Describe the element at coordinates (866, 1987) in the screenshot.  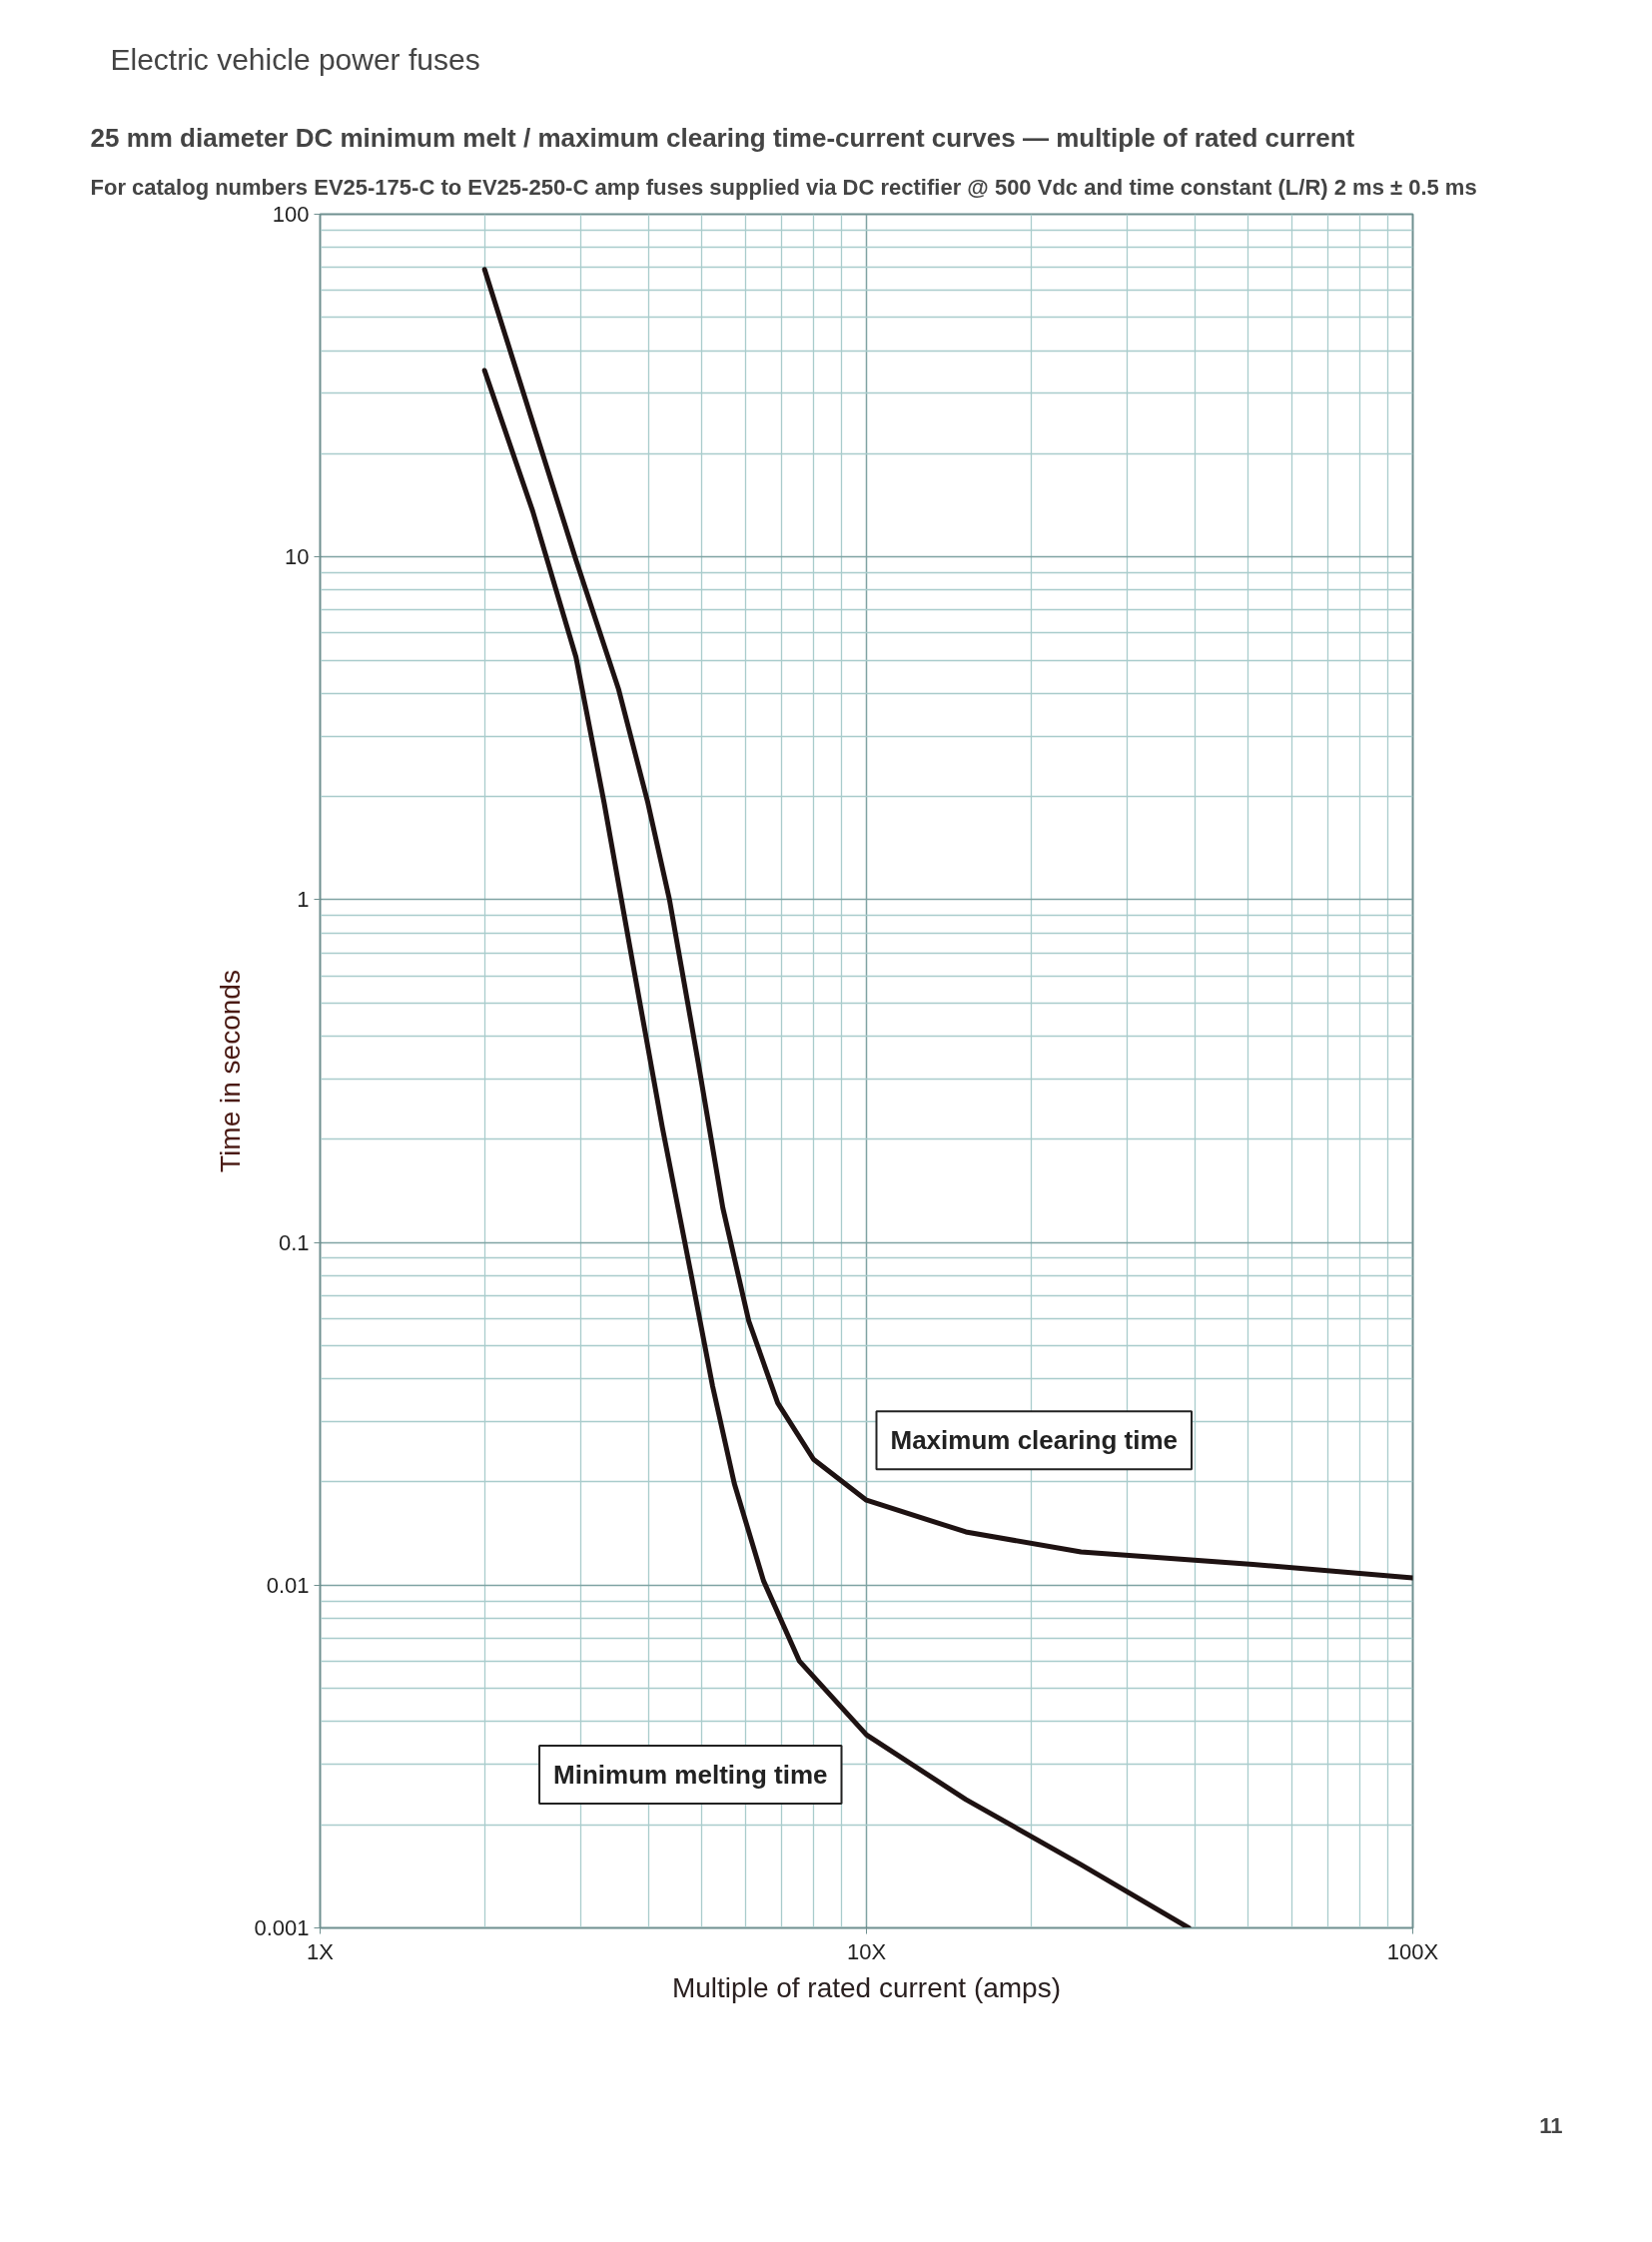
I see `x-axis-title: Multiple of rated current (amps)` at that location.